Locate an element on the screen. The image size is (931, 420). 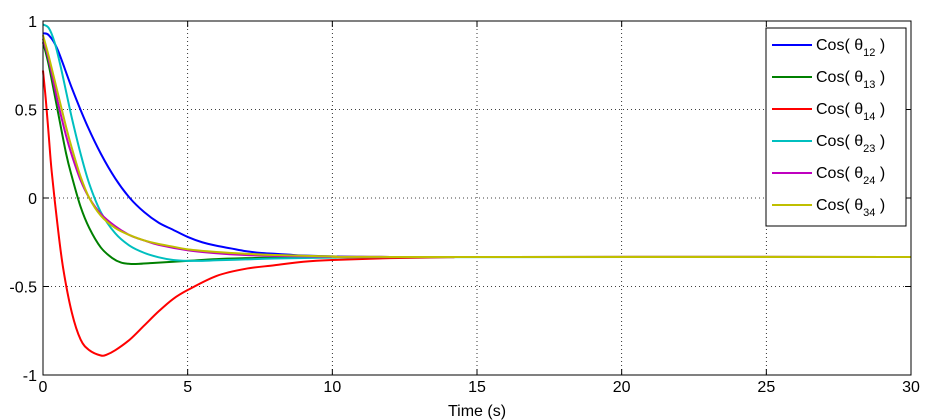
x-tick-label: 15 is located at coordinates (477, 387).